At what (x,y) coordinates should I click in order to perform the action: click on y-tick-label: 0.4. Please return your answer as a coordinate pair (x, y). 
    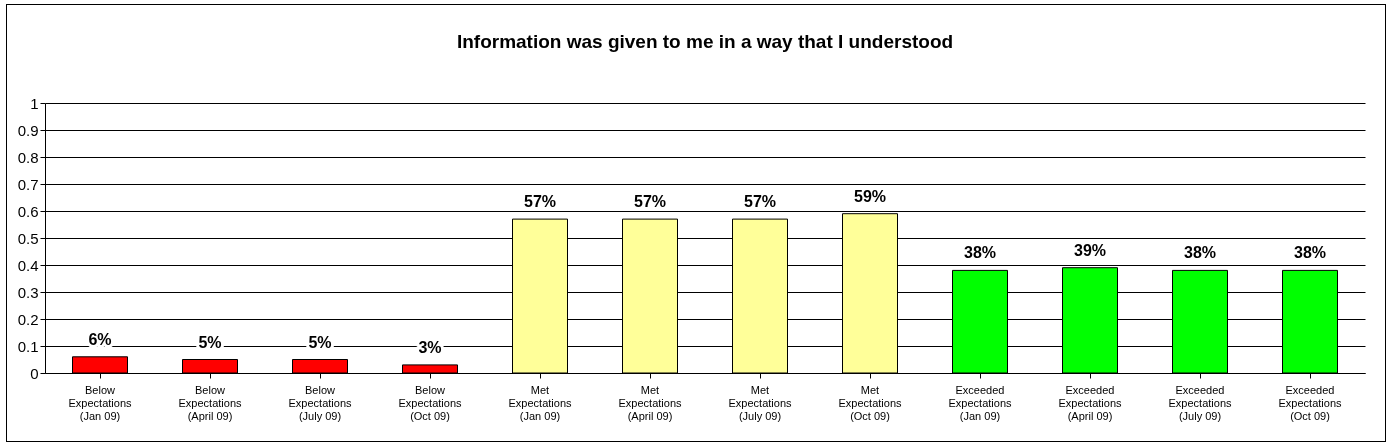
    Looking at the image, I should click on (28, 265).